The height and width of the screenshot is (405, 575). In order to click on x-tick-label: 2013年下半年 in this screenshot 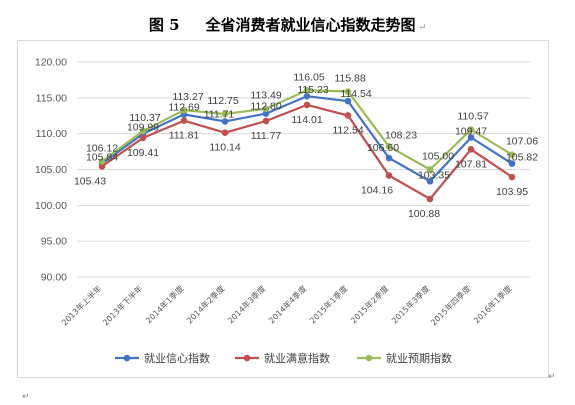, I will do `click(122, 305)`.